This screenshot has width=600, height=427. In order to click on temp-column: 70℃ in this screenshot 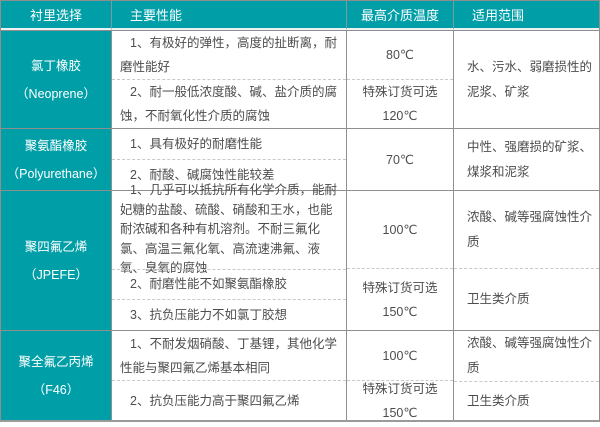, I will do `click(399, 159)`.